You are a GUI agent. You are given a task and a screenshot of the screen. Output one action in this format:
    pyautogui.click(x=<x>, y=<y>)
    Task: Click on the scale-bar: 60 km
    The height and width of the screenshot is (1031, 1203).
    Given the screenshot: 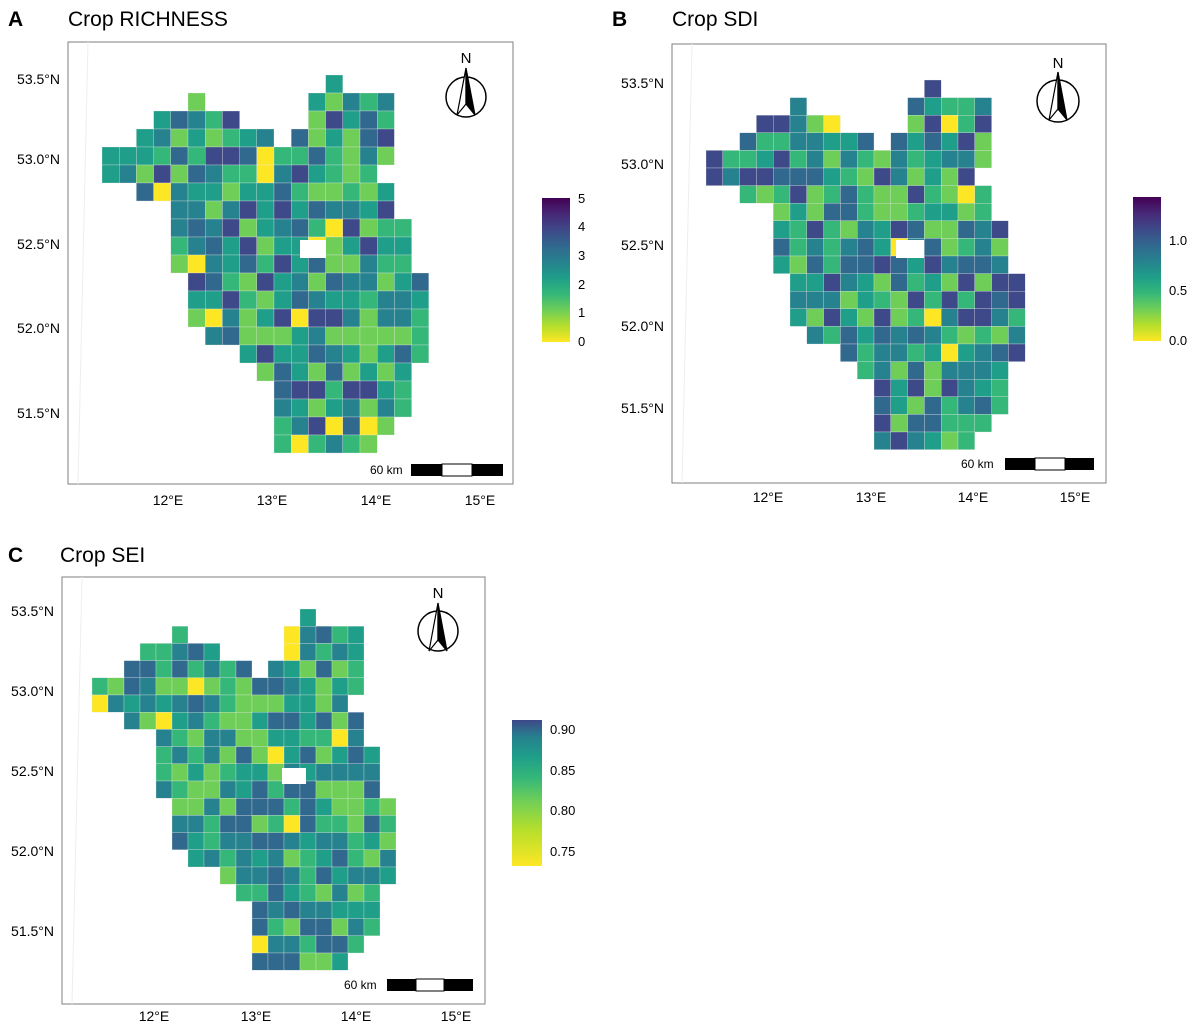 What is the action you would take?
    pyautogui.click(x=408, y=985)
    